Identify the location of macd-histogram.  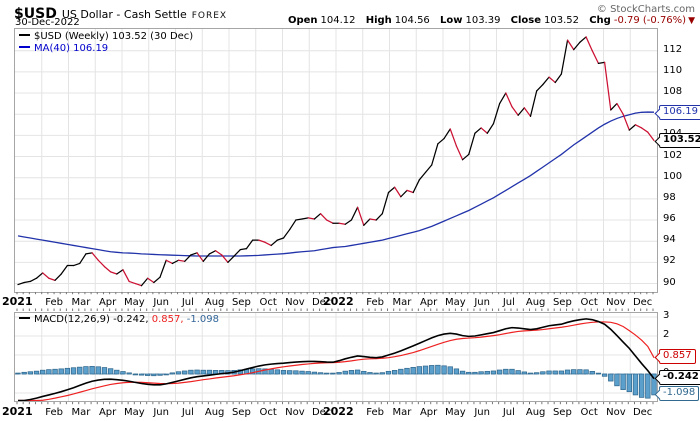
(336, 381).